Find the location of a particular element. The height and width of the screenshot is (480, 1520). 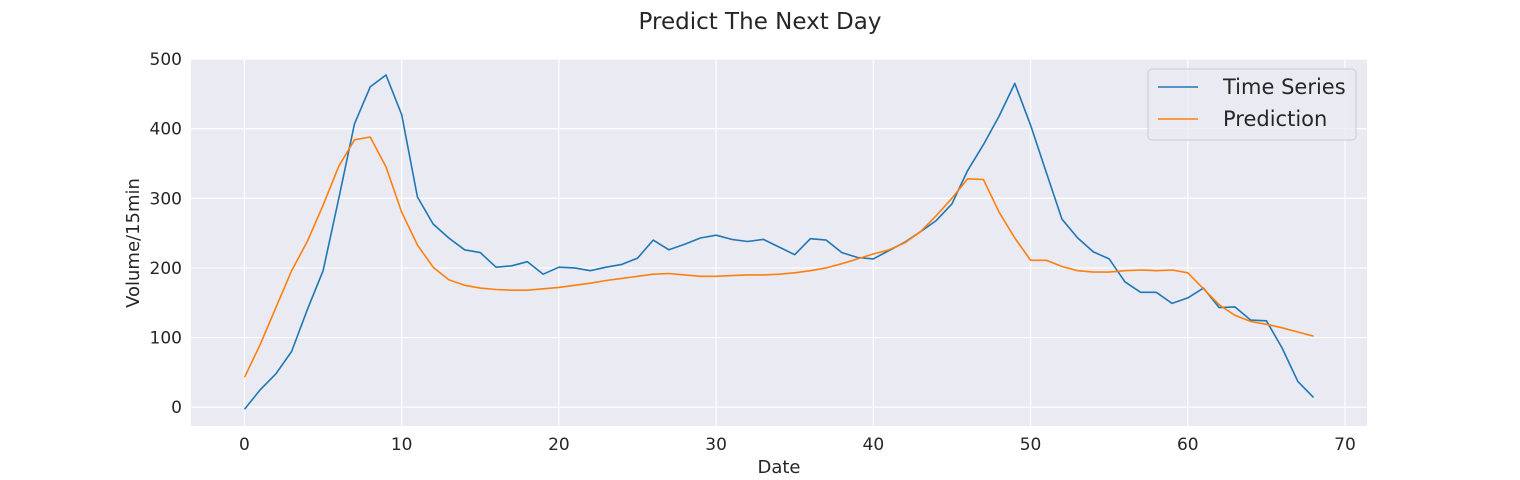

legend-box is located at coordinates (1252, 104).